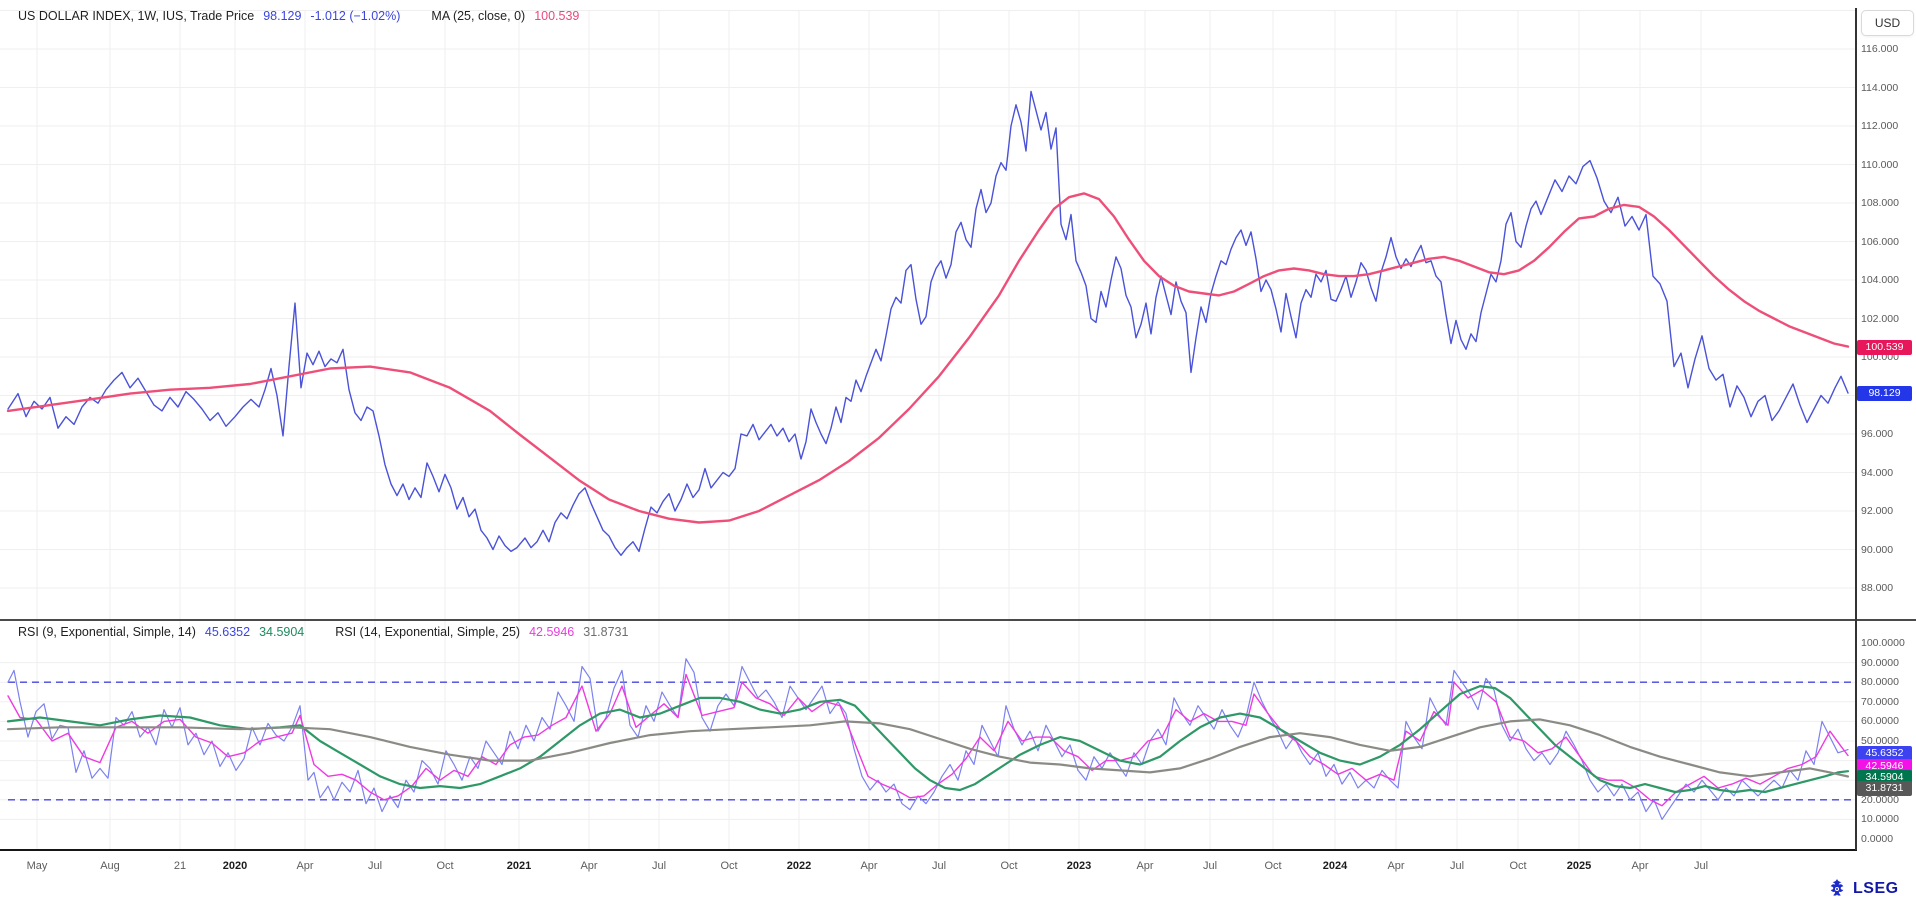 This screenshot has height=905, width=1916. What do you see at coordinates (1880, 241) in the screenshot?
I see `price-tick-label: 106.000` at bounding box center [1880, 241].